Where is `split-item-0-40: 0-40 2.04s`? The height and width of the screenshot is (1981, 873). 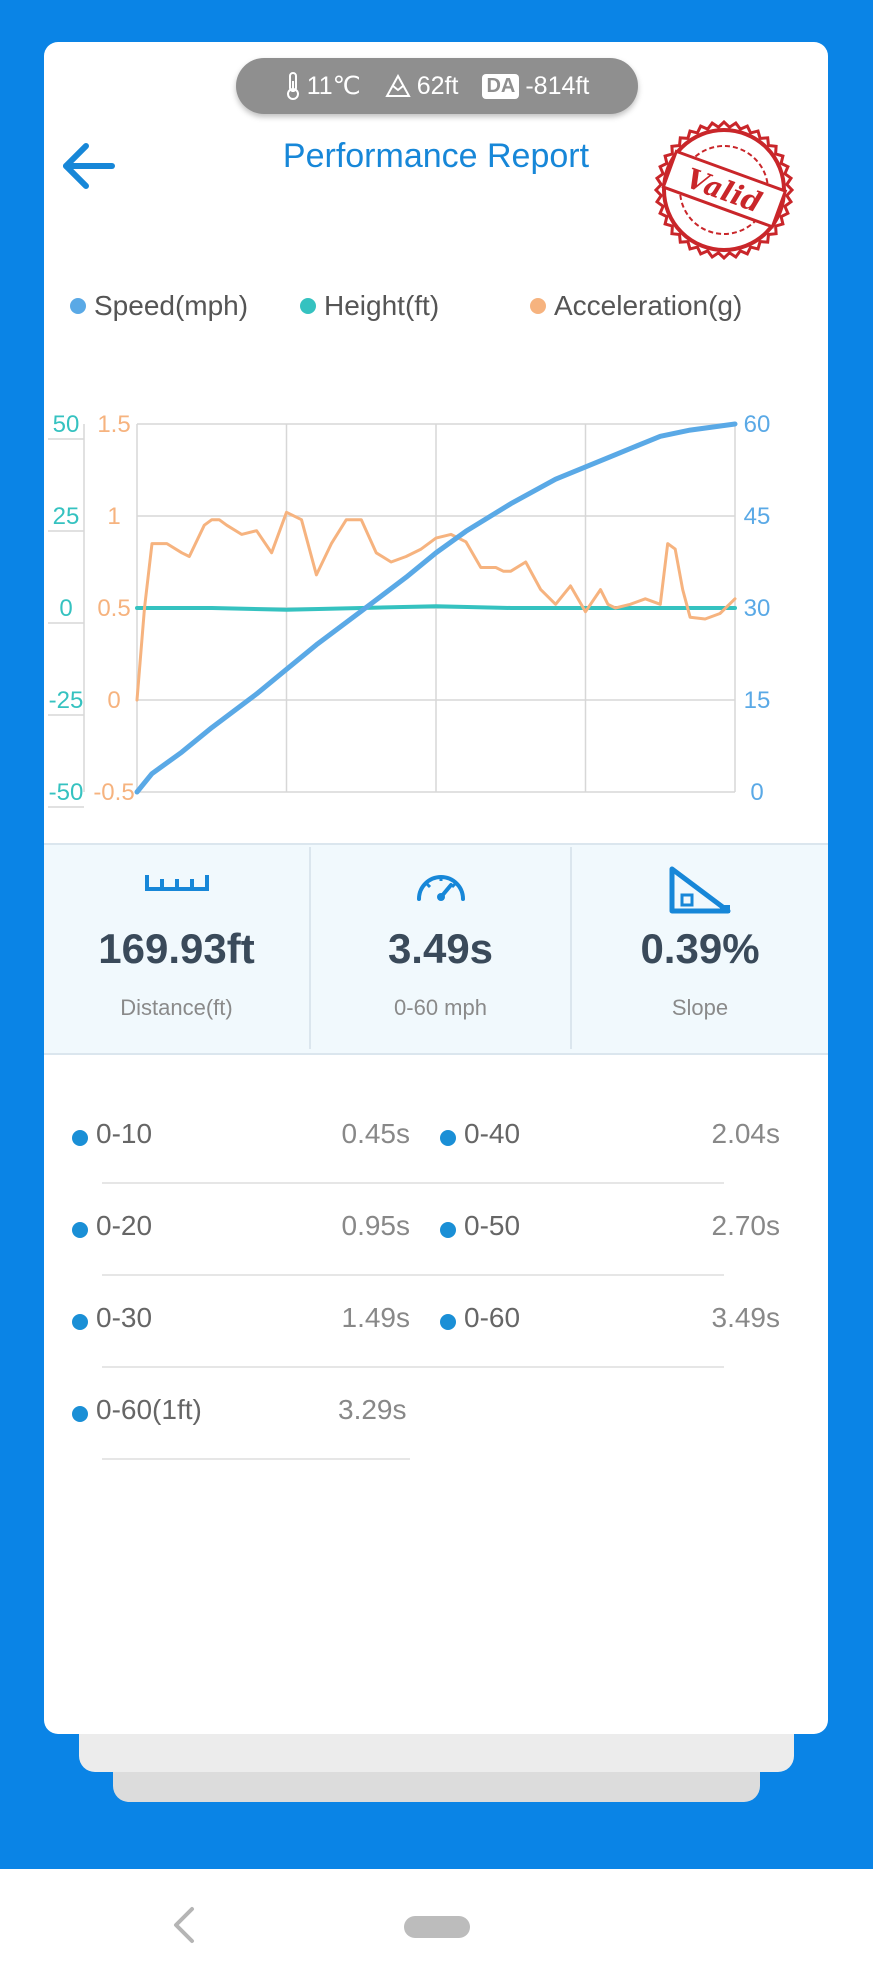
split-item-0-40: 0-40 2.04s is located at coordinates (470, 1138).